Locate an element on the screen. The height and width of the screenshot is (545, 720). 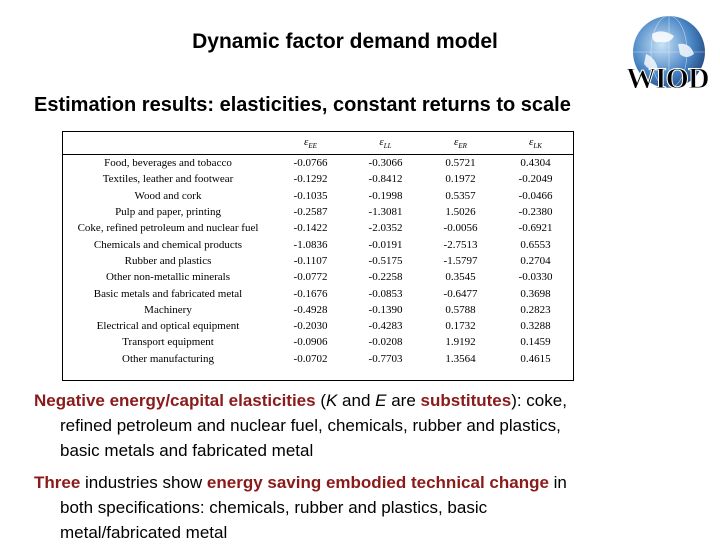
header-eps-lk: εLK is located at coordinates (535, 143).